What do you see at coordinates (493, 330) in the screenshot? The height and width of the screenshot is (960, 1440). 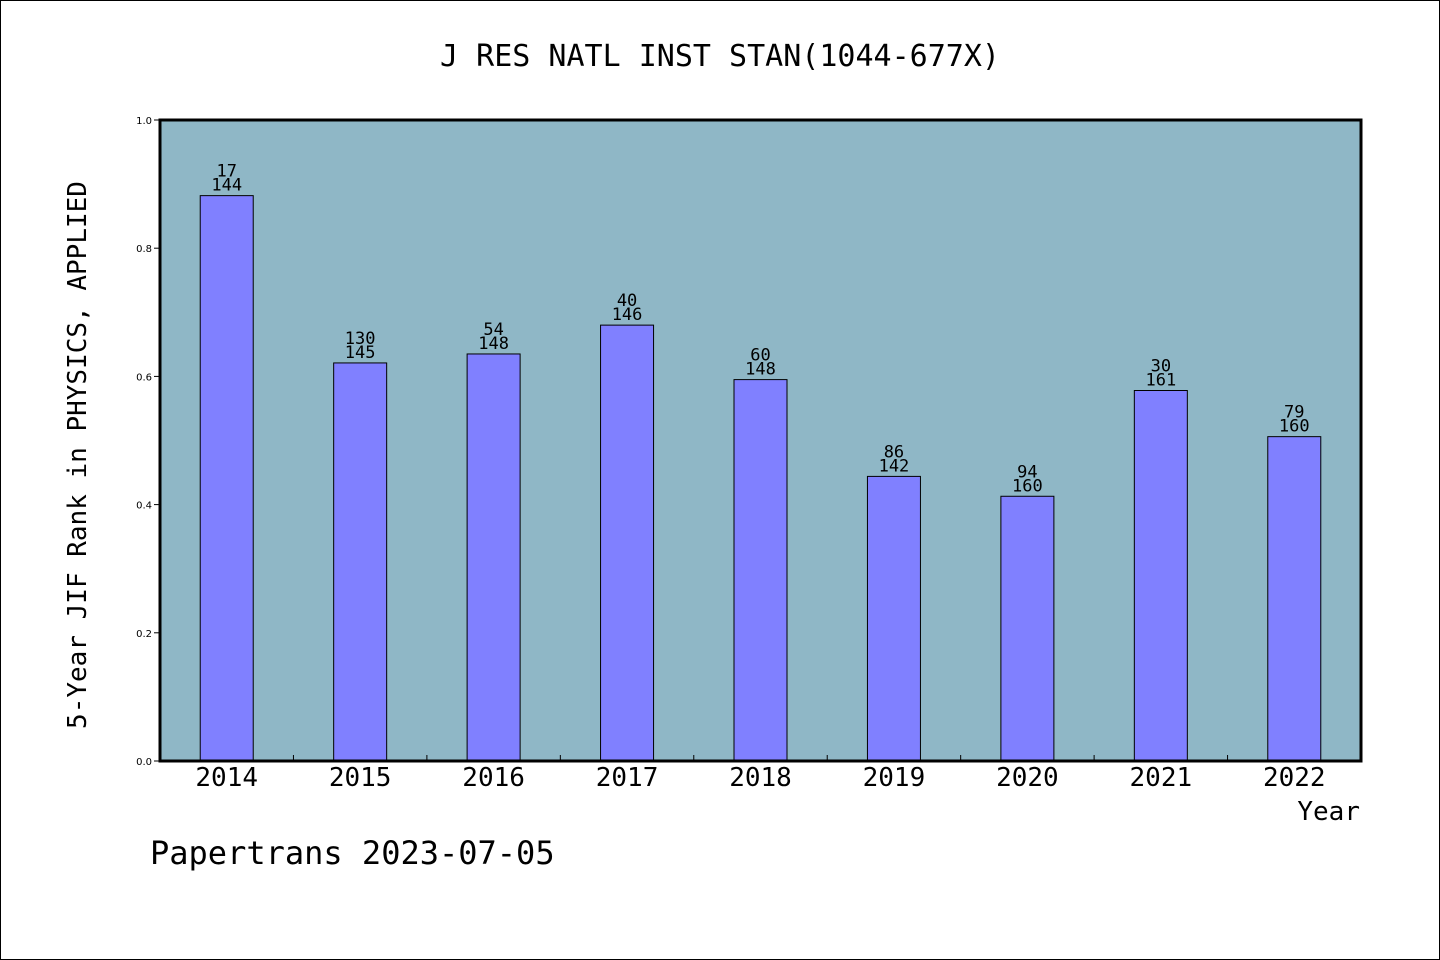 I see `bar-rank-label: 54` at bounding box center [493, 330].